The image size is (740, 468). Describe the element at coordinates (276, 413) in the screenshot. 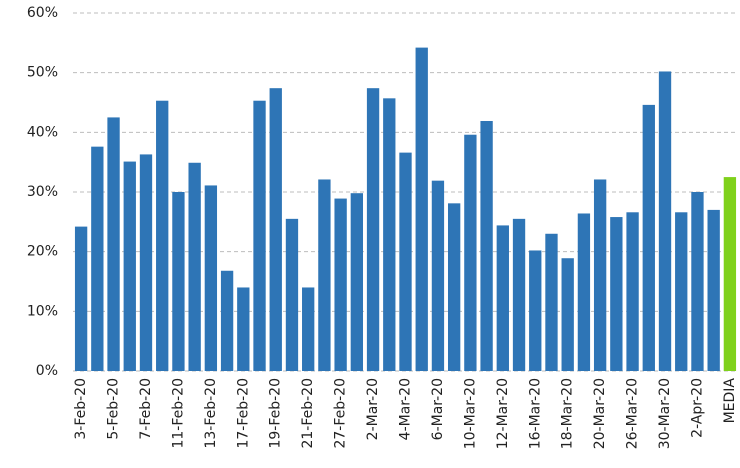

I see `x-tick-label: 19-Feb-20` at that location.